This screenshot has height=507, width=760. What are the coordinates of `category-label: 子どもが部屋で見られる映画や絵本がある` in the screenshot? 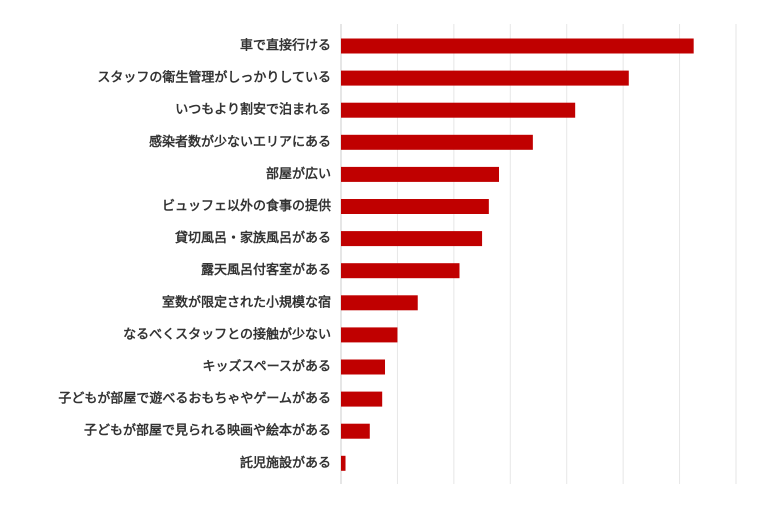 It's located at (207, 431).